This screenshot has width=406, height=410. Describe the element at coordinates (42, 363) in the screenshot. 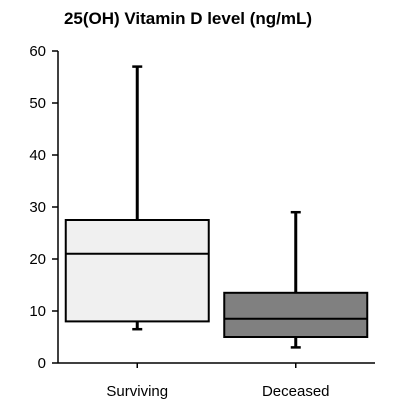

I see `y-tick-label: 0` at that location.